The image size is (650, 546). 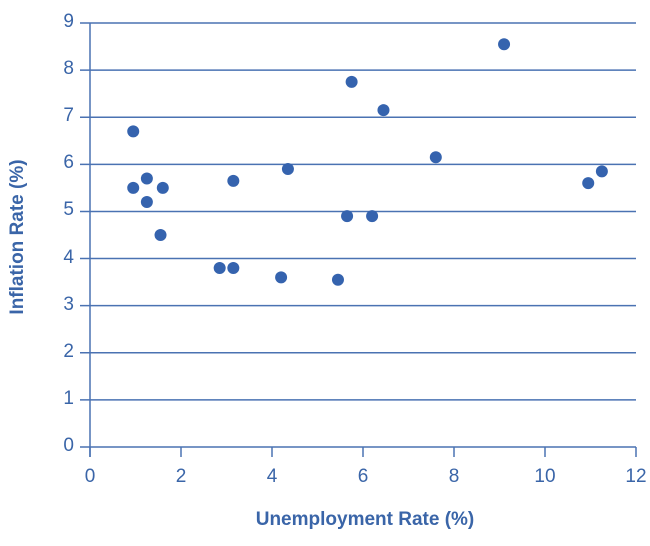 What do you see at coordinates (68, 21) in the screenshot?
I see `y-tick-label: 9` at bounding box center [68, 21].